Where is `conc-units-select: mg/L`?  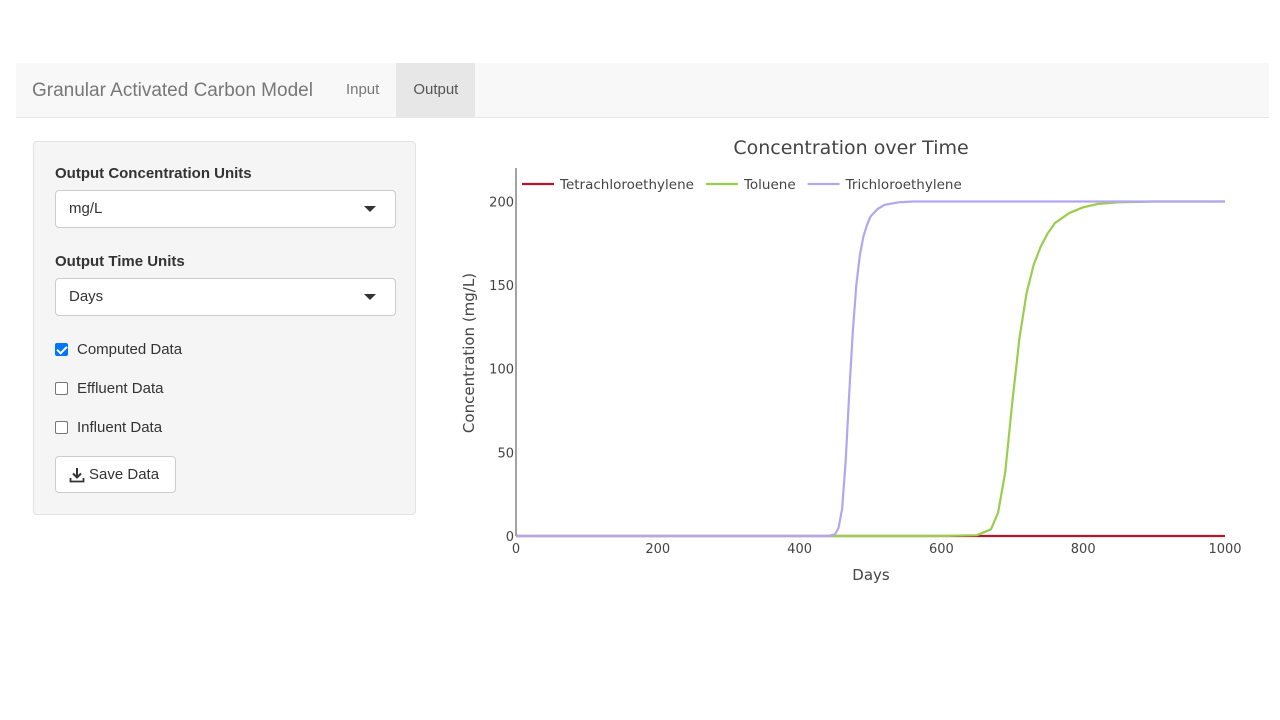
conc-units-select: mg/L is located at coordinates (225, 209).